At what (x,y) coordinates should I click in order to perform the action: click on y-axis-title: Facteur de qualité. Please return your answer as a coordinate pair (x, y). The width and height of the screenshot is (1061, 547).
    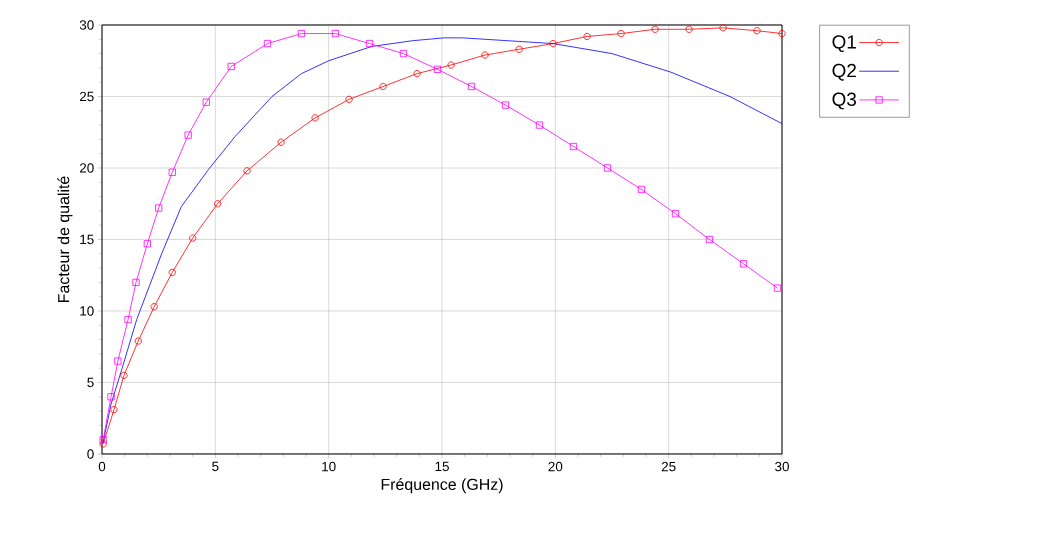
    Looking at the image, I should click on (65, 239).